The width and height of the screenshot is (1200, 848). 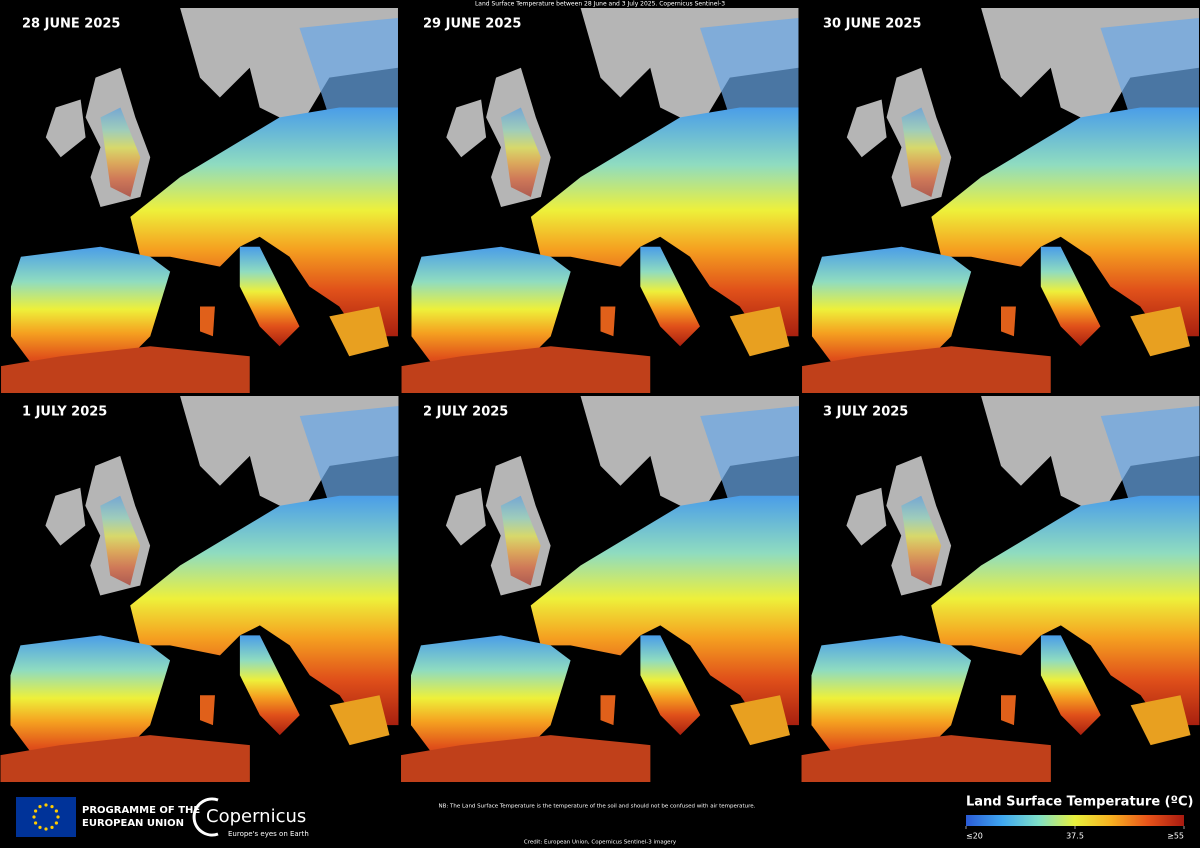 I want to click on tagline: Europe's eyes on Earth, so click(x=268, y=834).